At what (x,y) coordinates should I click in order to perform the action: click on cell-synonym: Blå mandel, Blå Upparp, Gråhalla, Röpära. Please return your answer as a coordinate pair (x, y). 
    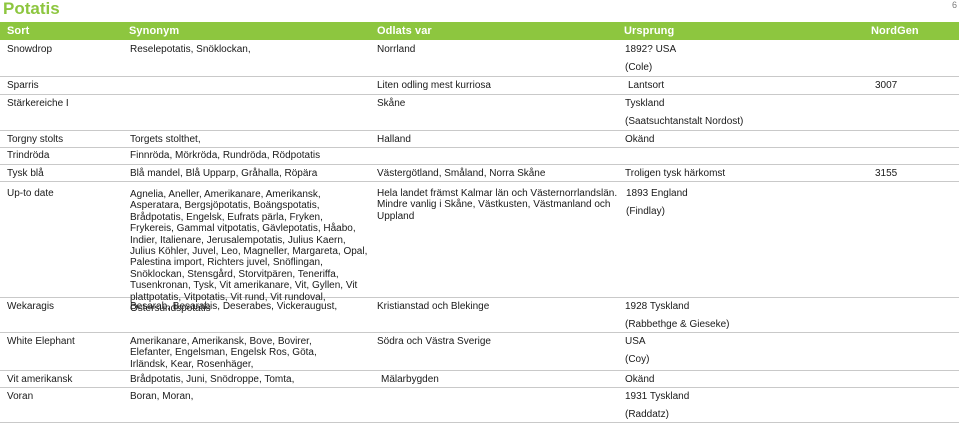
    Looking at the image, I should click on (224, 173).